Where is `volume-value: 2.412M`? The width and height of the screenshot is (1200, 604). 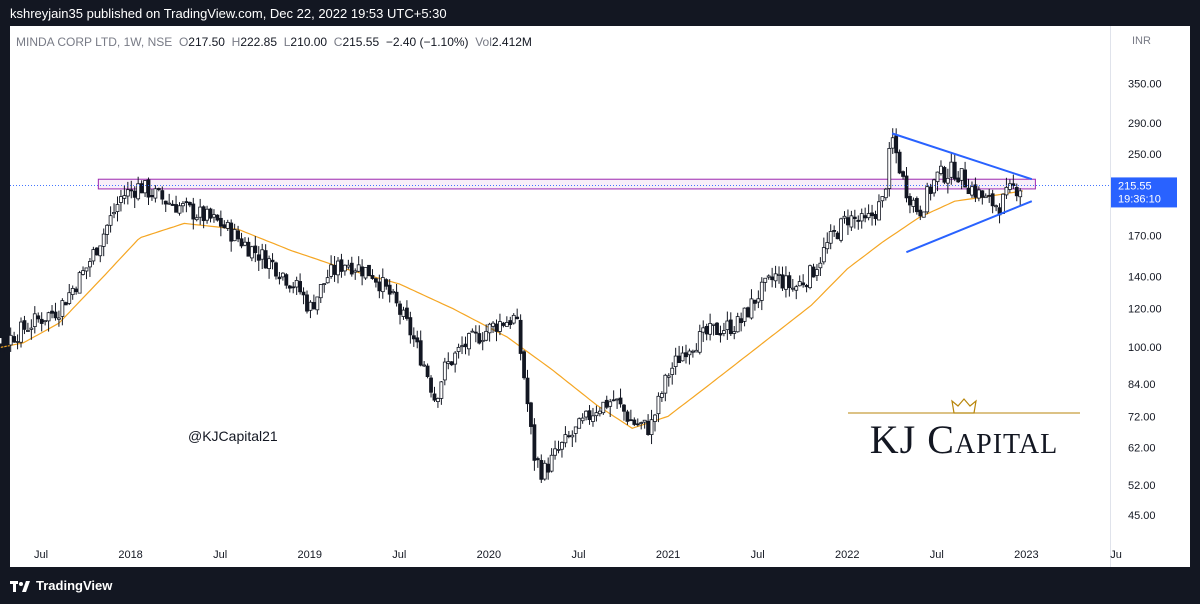
volume-value: 2.412M is located at coordinates (511, 42).